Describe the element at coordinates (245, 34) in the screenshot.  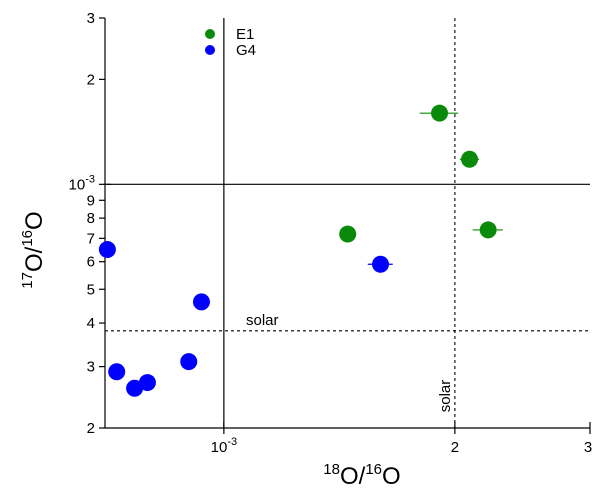
I see `legend-label-e1: E1` at that location.